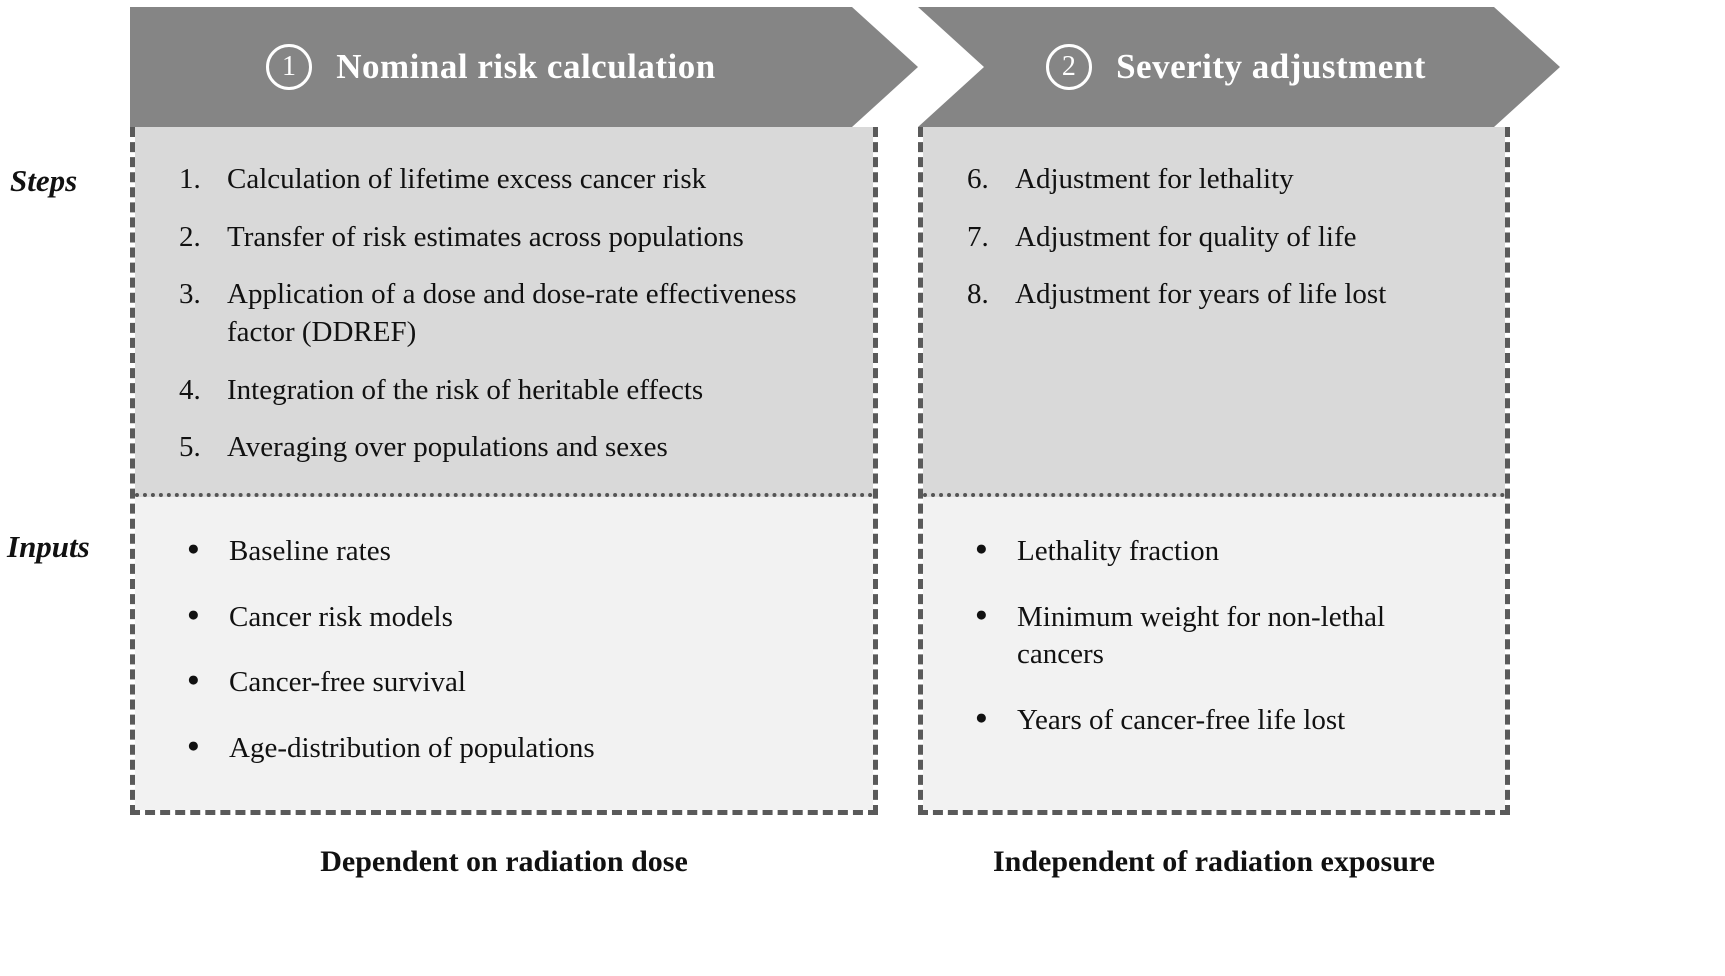  Describe the element at coordinates (190, 389) in the screenshot. I see `step-number: 4.` at that location.